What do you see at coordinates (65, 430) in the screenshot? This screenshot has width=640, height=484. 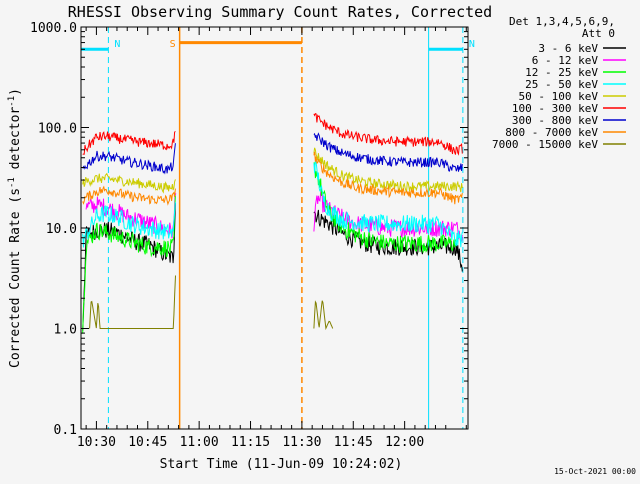 I see `y-tick-label: 0.1` at bounding box center [65, 430].